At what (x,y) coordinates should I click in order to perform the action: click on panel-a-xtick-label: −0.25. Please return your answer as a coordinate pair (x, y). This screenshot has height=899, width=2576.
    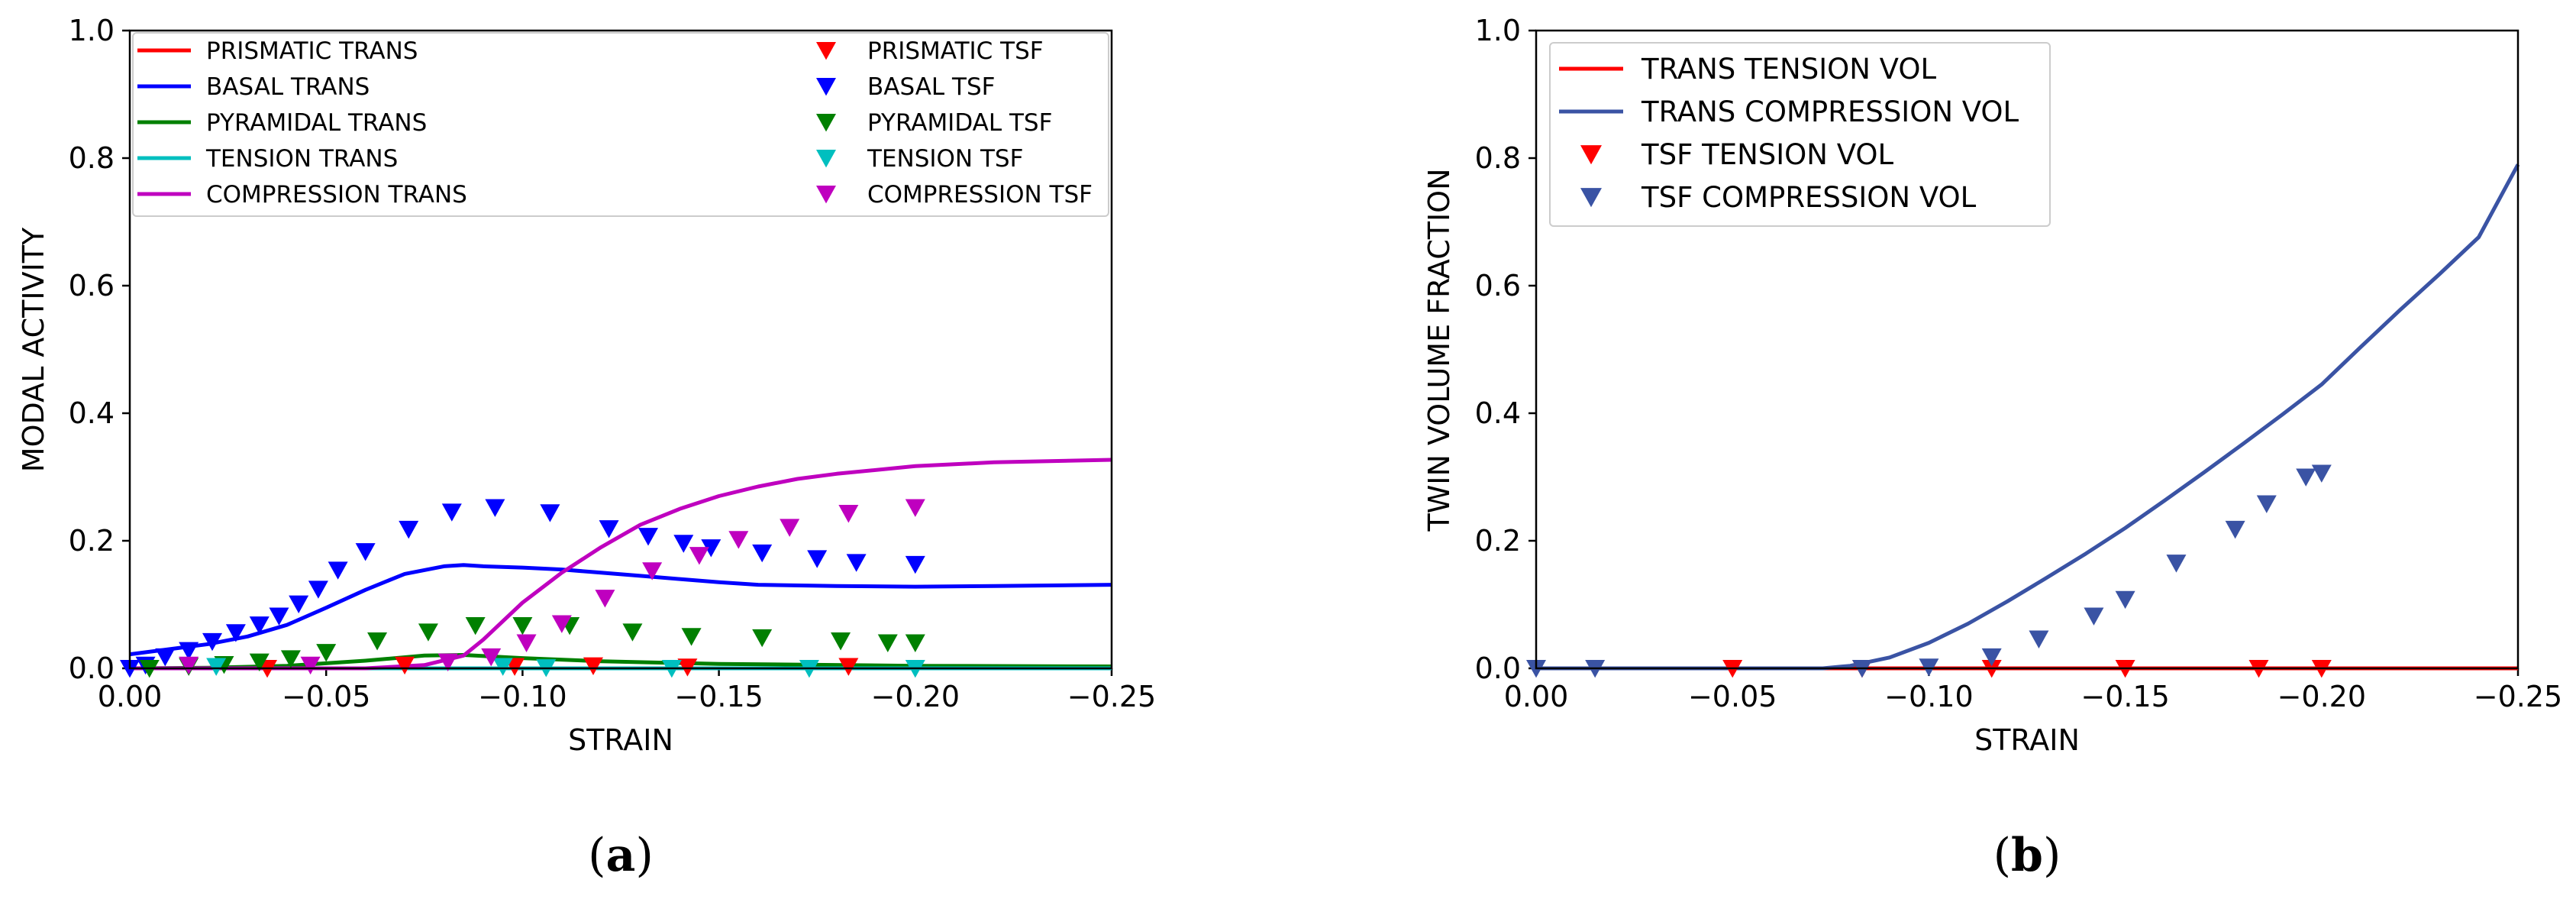
    Looking at the image, I should click on (1111, 696).